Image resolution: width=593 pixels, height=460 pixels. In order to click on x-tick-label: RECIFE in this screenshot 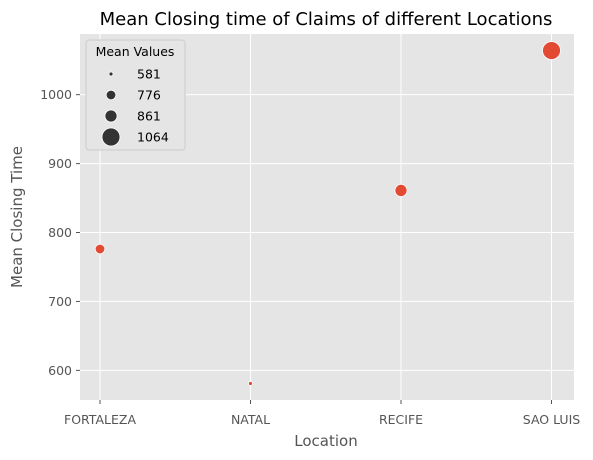, I will do `click(401, 419)`.